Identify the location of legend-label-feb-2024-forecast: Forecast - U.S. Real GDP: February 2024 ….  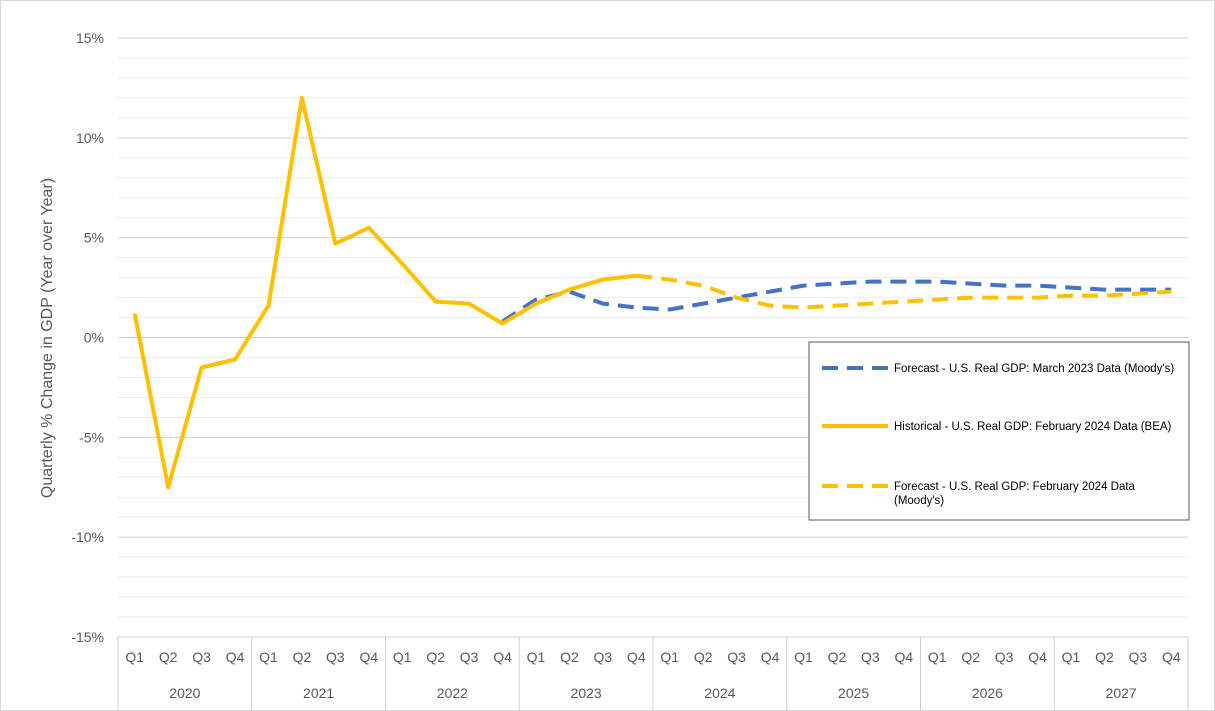
(1016, 494).